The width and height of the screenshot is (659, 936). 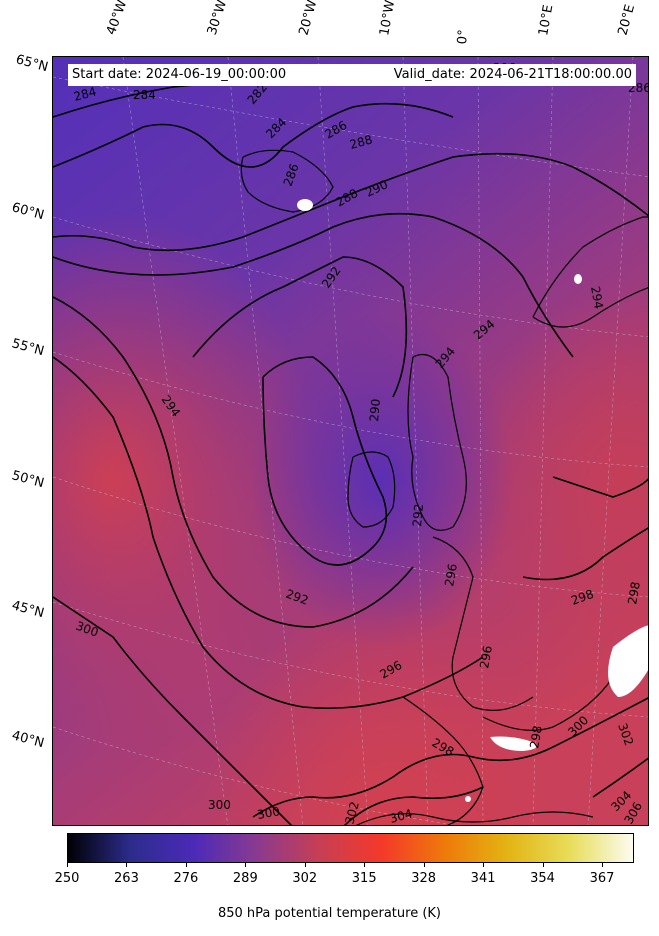 I want to click on france-coast, so click(x=483, y=623).